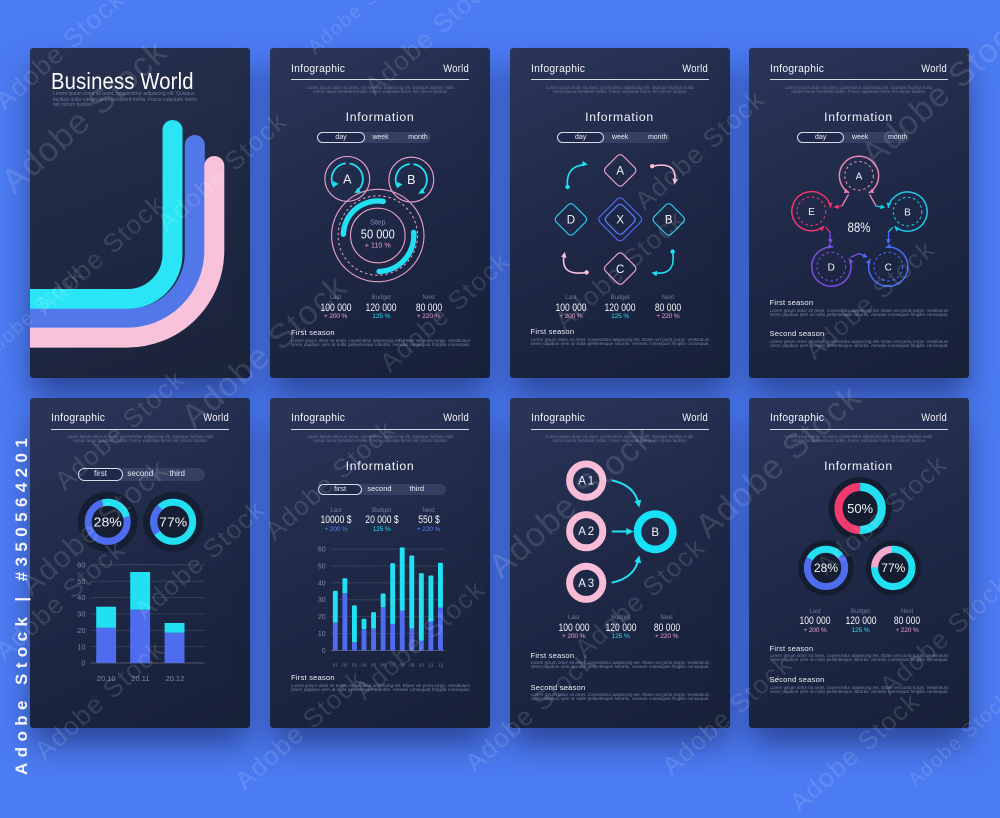 This screenshot has height=818, width=1000. What do you see at coordinates (586, 583) in the screenshot?
I see `svg-text: A3` at bounding box center [586, 583].